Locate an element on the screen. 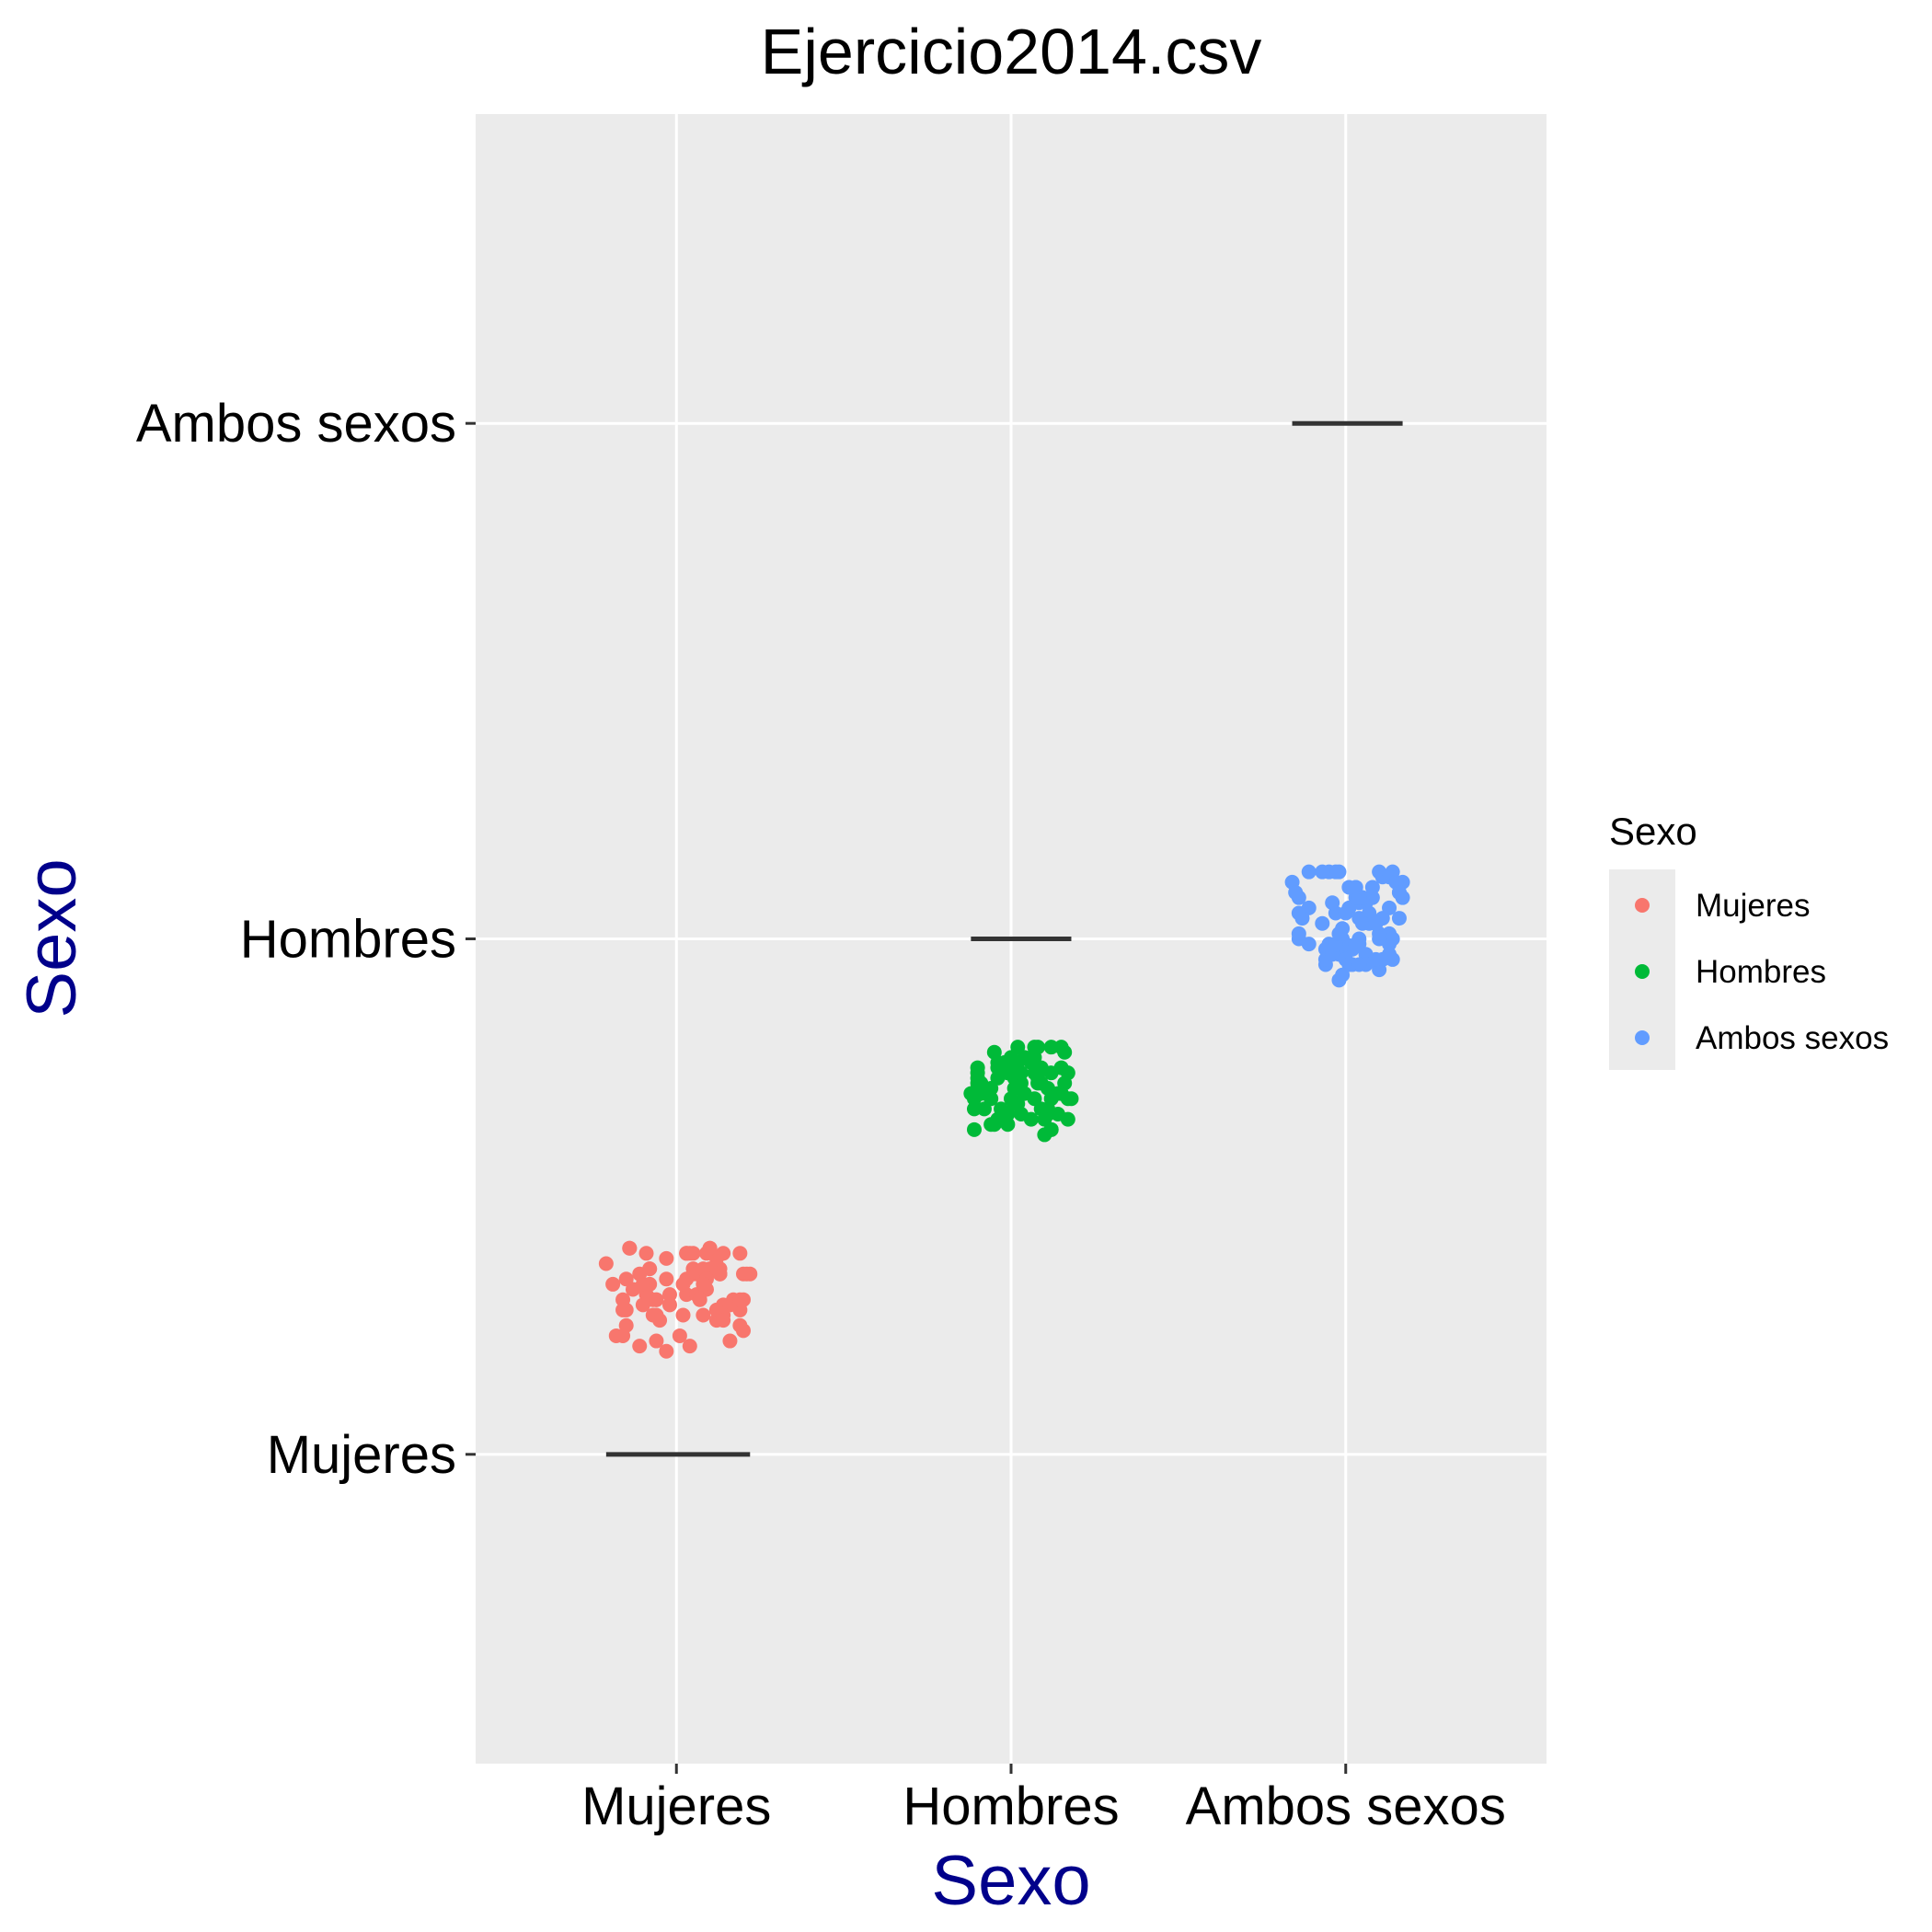 The image size is (1932, 1932). legend-key-ambos-sexos is located at coordinates (1642, 1037).